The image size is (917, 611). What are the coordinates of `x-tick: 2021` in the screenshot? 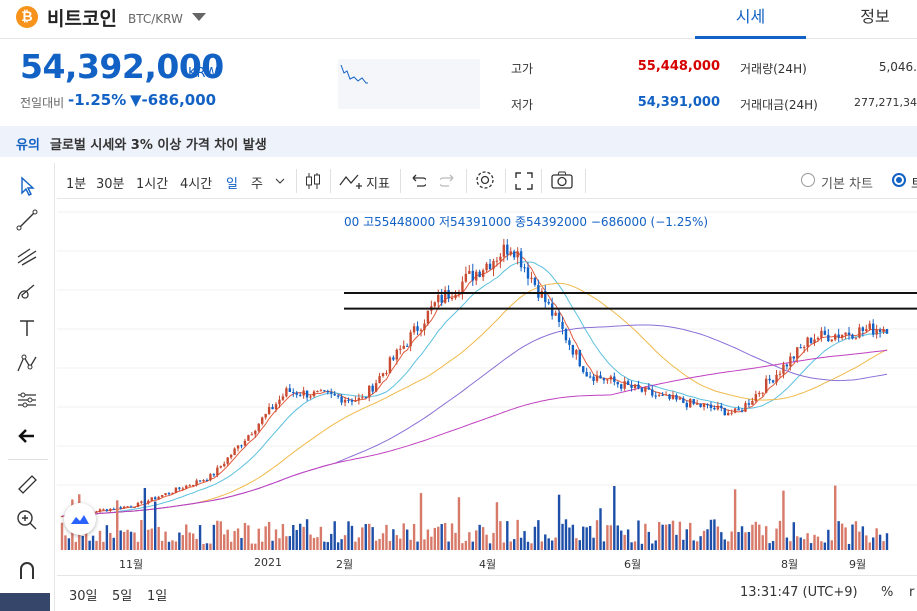 It's located at (268, 562).